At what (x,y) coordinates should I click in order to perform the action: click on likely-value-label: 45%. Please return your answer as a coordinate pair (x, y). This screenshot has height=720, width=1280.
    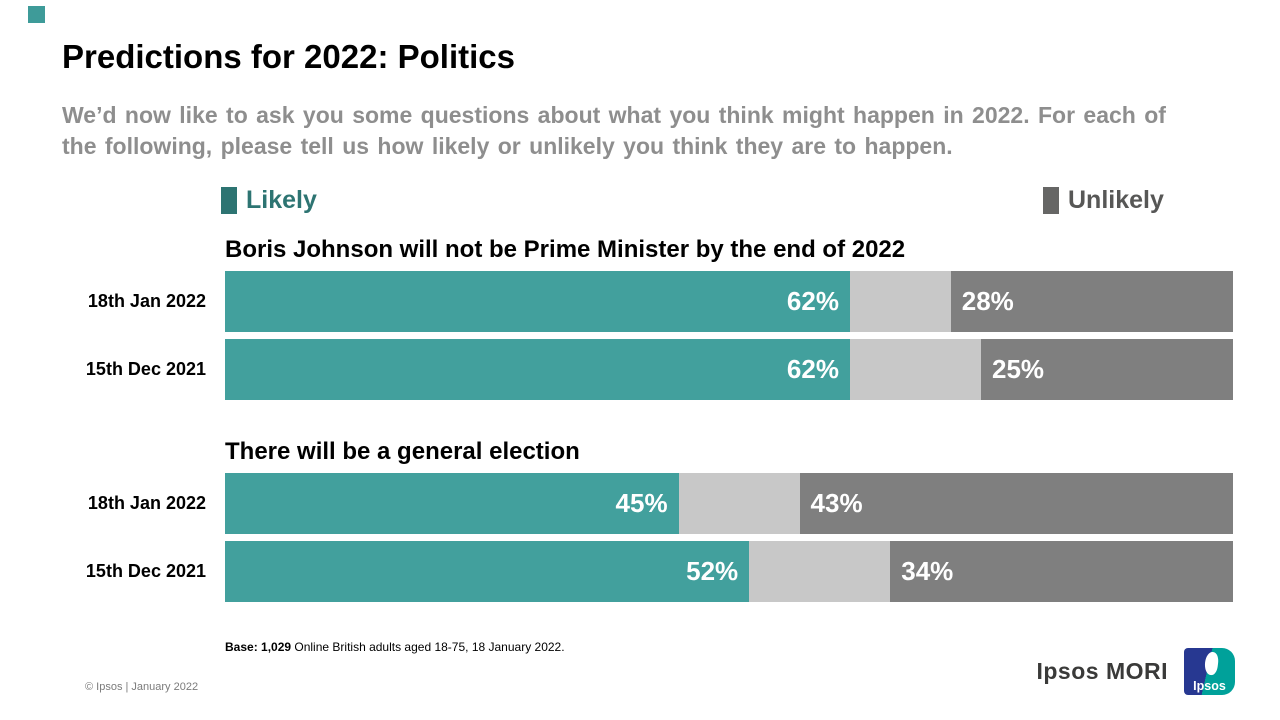
    Looking at the image, I should click on (641, 503).